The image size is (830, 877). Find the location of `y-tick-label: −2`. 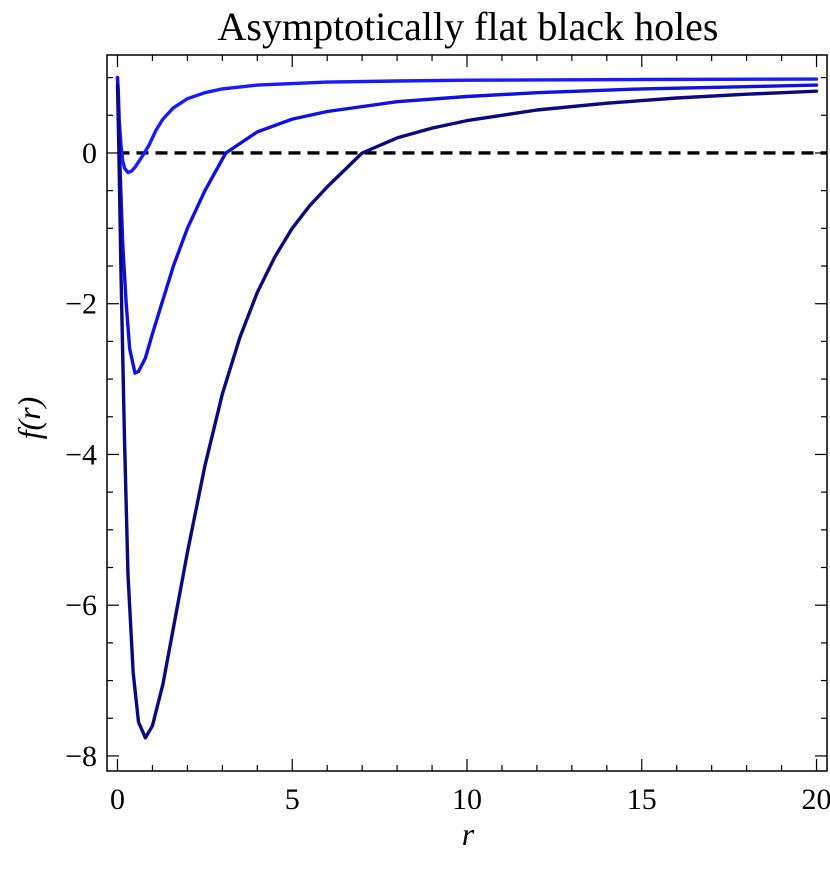

y-tick-label: −2 is located at coordinates (81, 304).